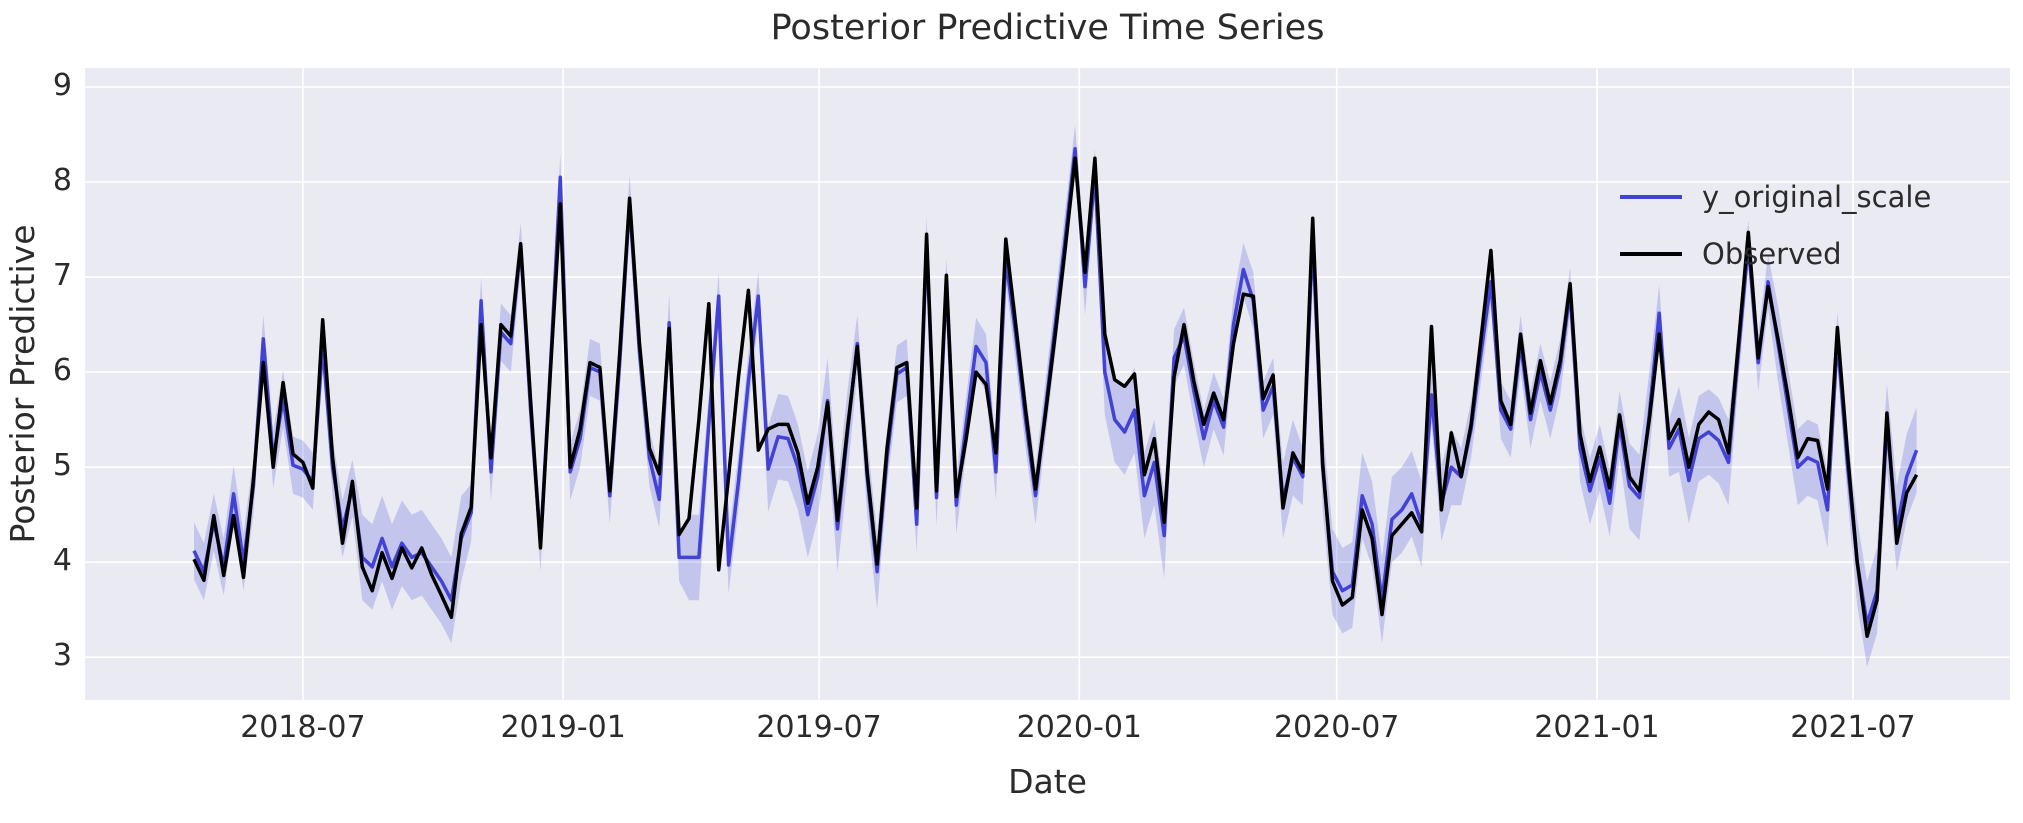 Image resolution: width=2023 pixels, height=823 pixels. I want to click on x-axis-label: Date, so click(1047, 781).